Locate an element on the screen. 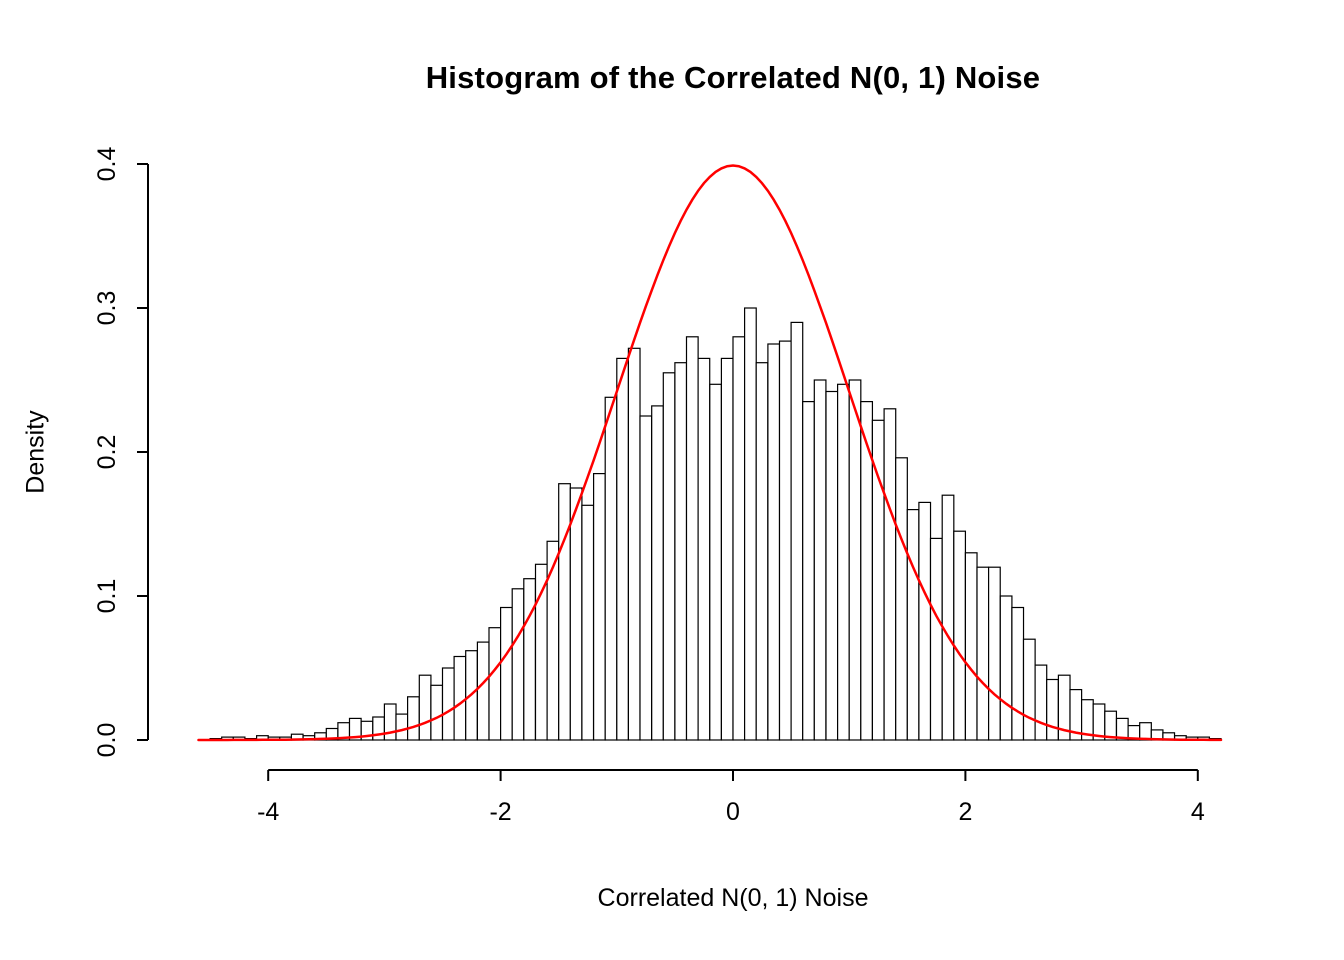 The width and height of the screenshot is (1344, 960). y-tick-label: 0.0 is located at coordinates (107, 740).